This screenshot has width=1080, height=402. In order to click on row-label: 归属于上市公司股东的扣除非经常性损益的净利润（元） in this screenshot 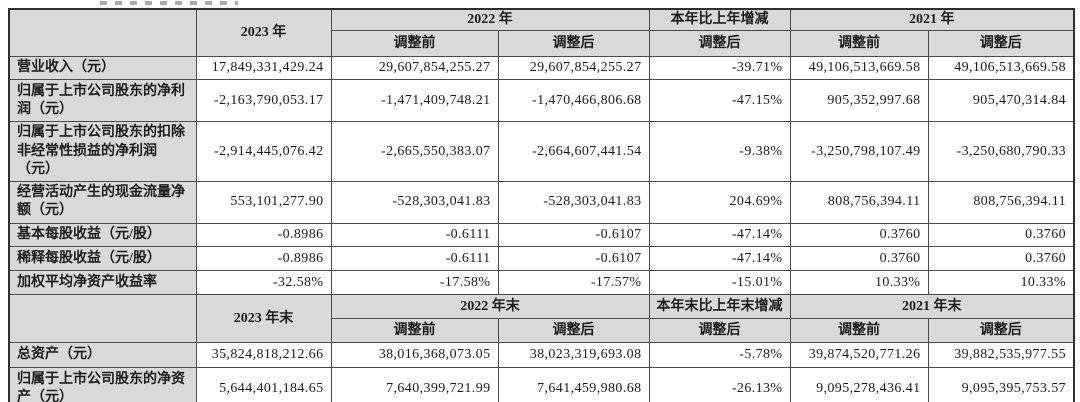, I will do `click(102, 151)`.